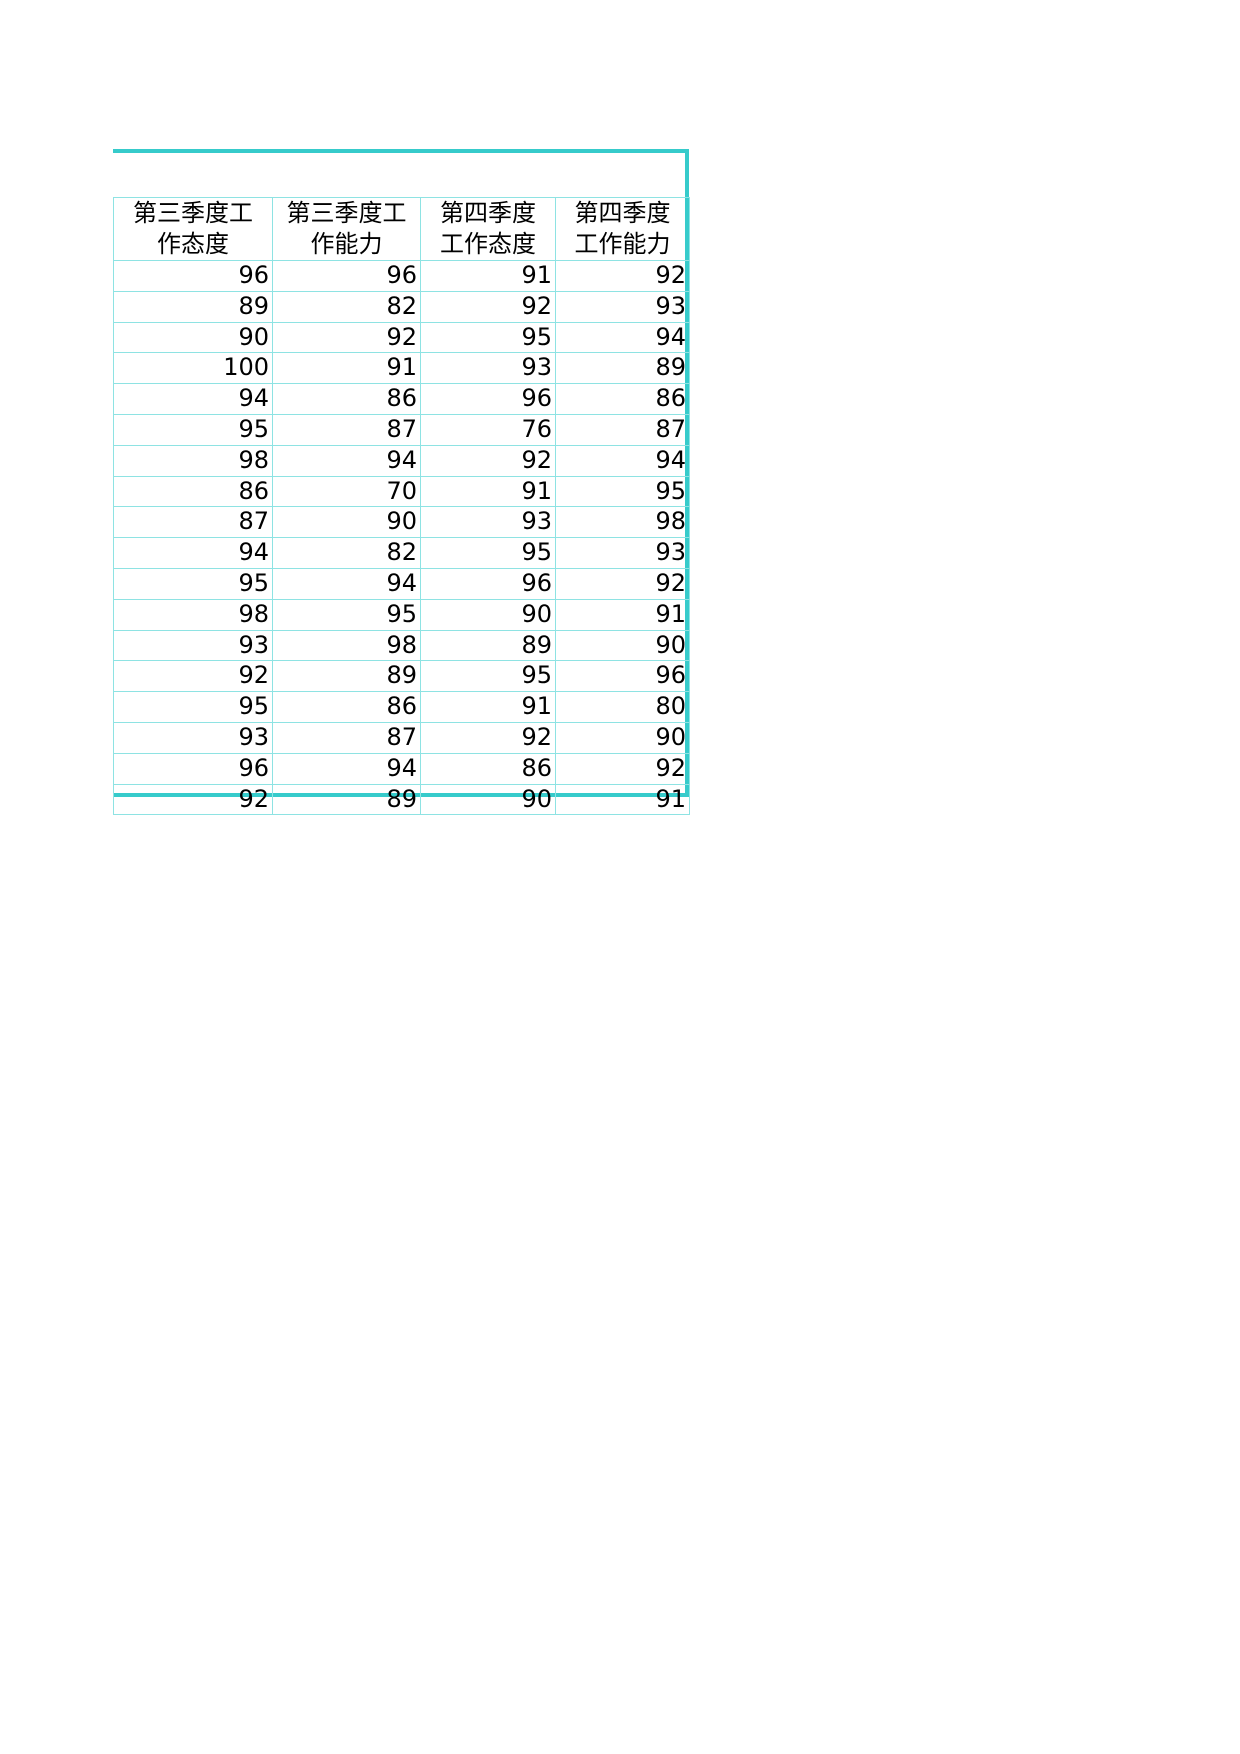 The width and height of the screenshot is (1240, 1754). Describe the element at coordinates (488, 429) in the screenshot. I see `table-cell: 76` at that location.